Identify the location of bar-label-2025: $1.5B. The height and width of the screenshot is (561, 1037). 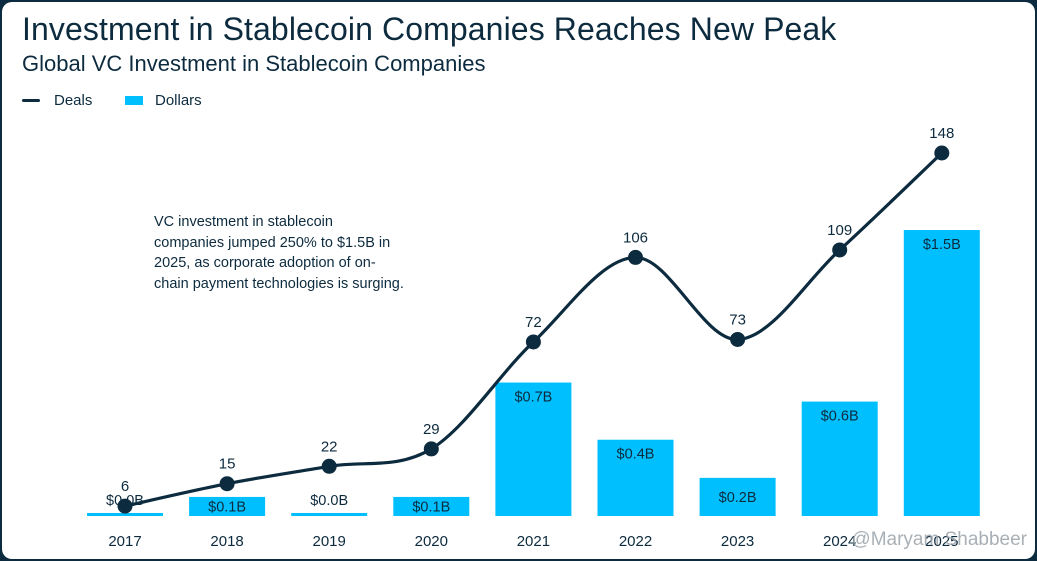
(942, 245).